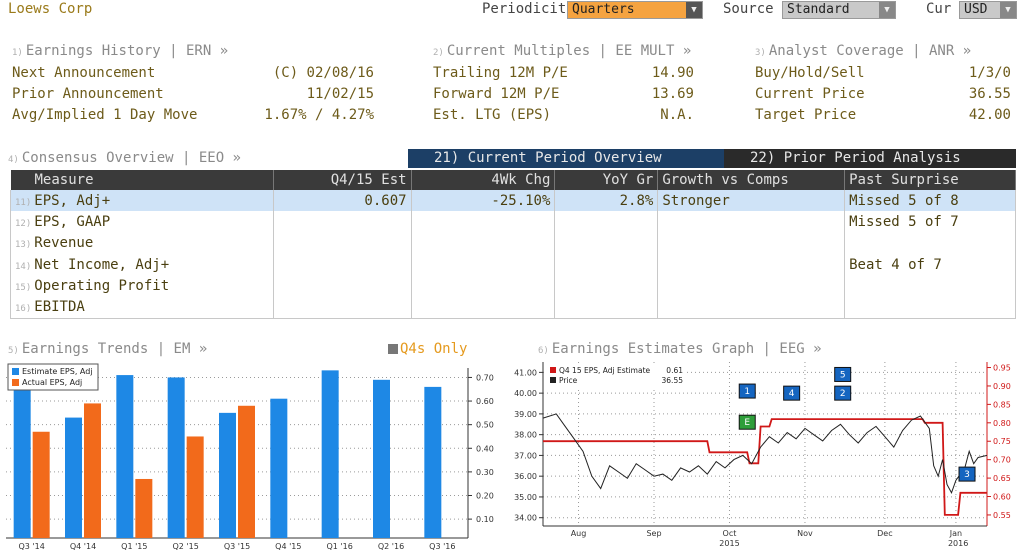  Describe the element at coordinates (904, 222) in the screenshot. I see `past-surprise-cell-text: Missed 5 of 7` at that location.